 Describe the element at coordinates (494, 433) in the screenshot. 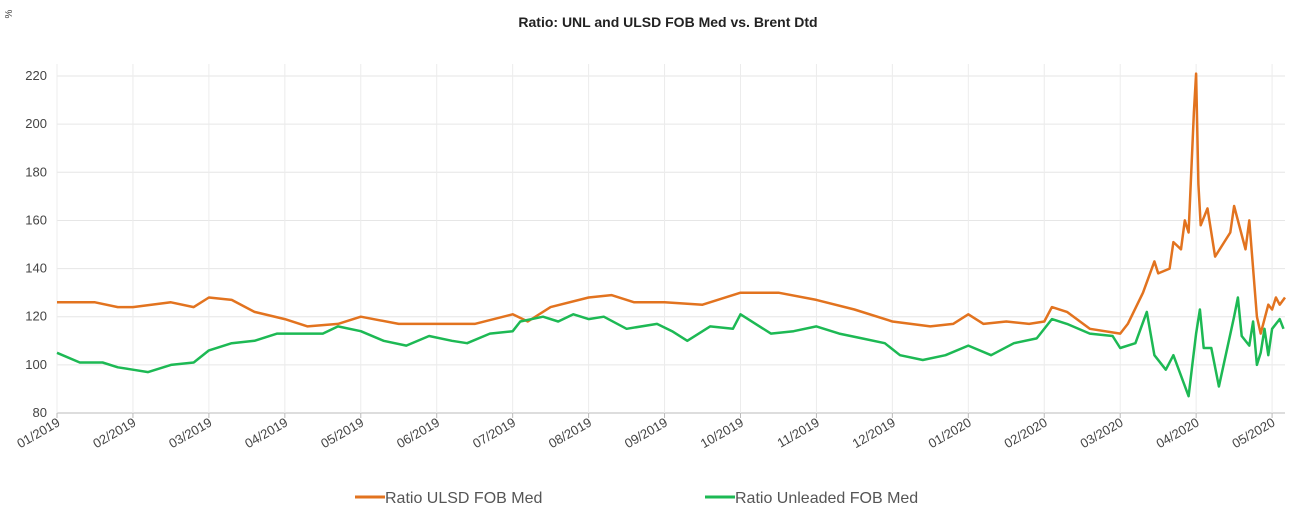

I see `x-tick-label: 07/2019` at that location.